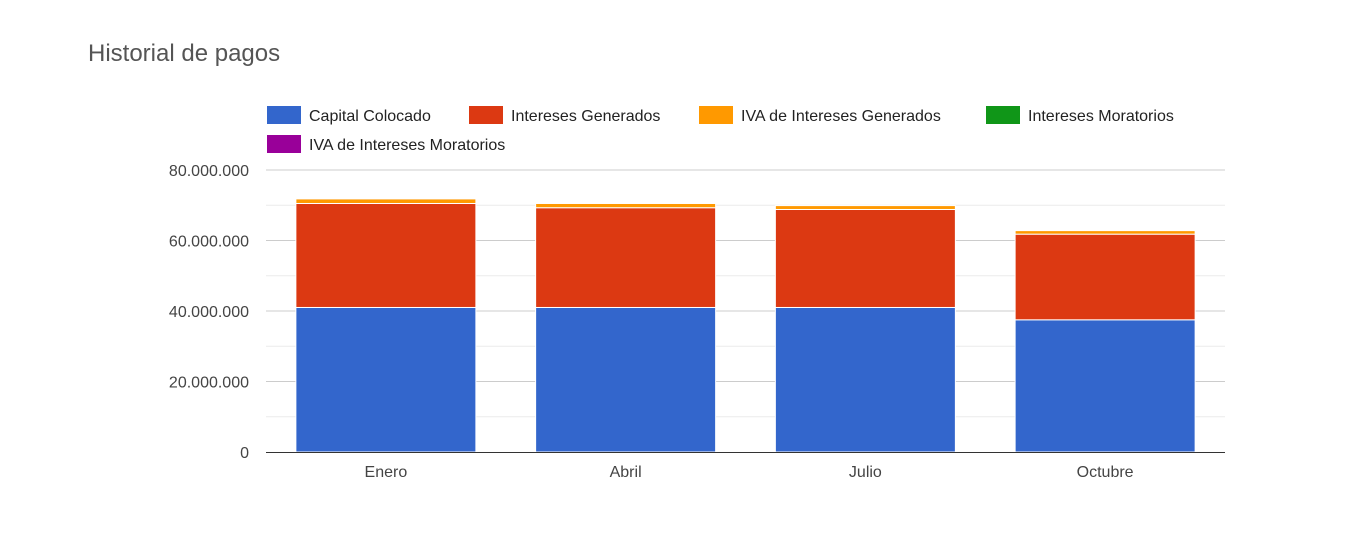  Describe the element at coordinates (244, 453) in the screenshot. I see `y-tick-label: 0` at that location.